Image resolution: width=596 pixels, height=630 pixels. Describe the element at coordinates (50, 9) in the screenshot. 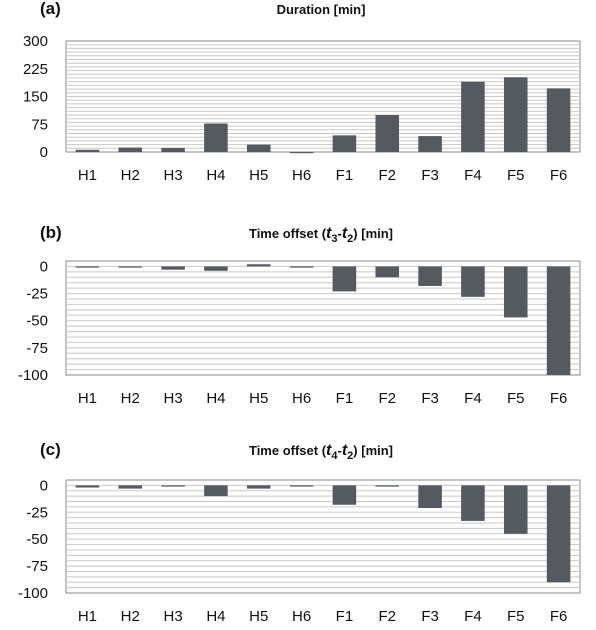

I see `panel-label: (a)` at that location.